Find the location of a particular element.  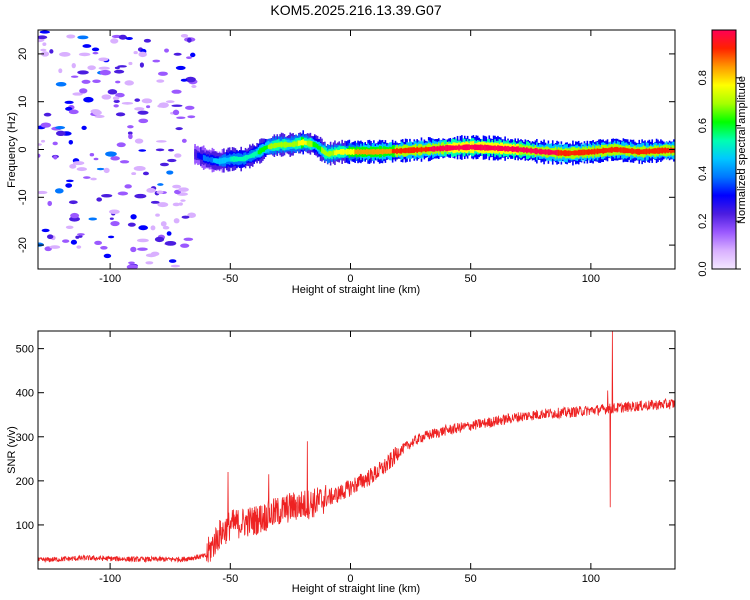

snr-y-tick-label: 500 is located at coordinates (25, 350).